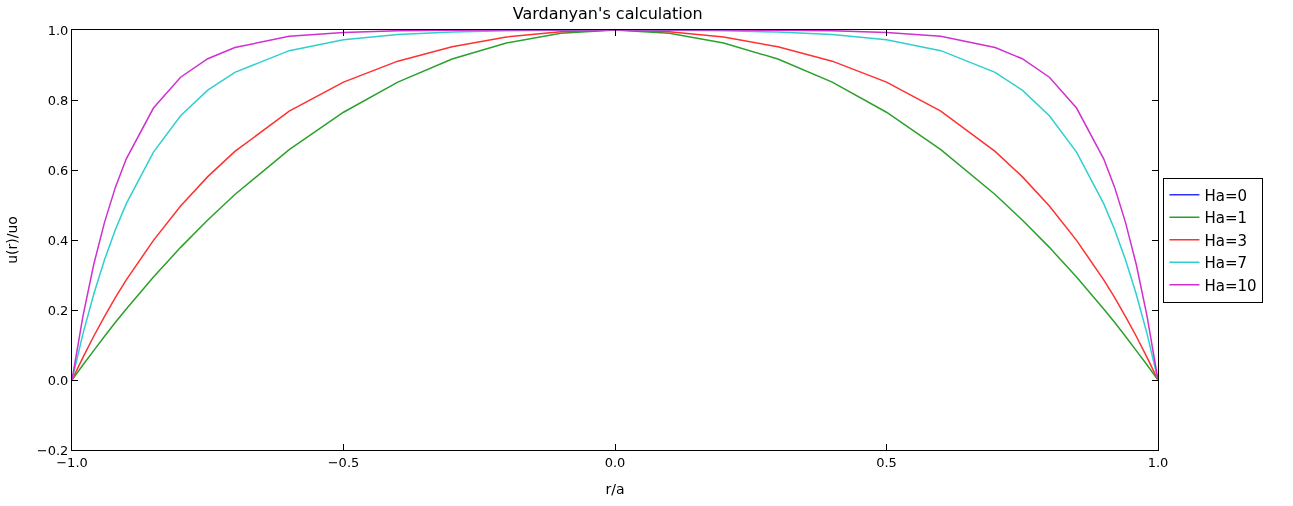 The width and height of the screenshot is (1293, 506). I want to click on y-axis-title: u(r)/uo, so click(12, 240).